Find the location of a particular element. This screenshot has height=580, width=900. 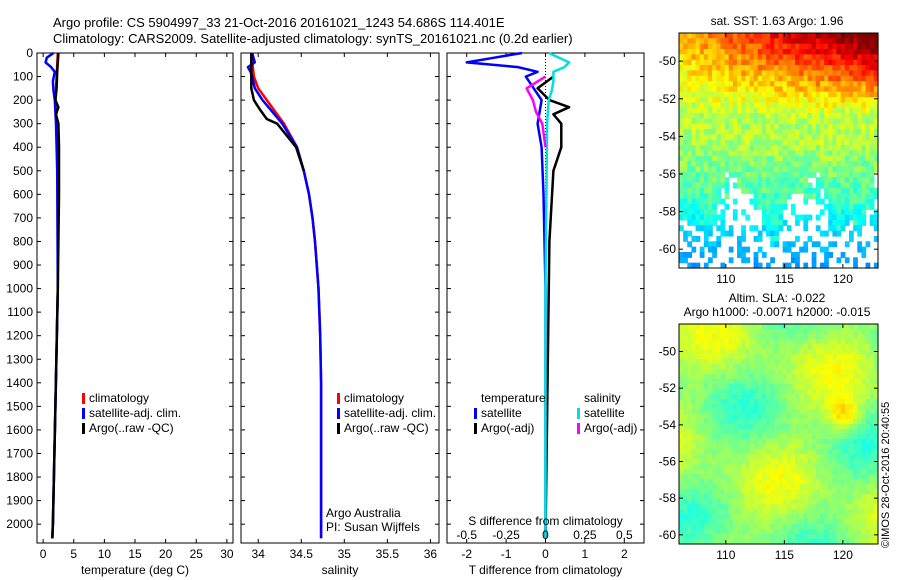

sla-map-subtitle: Argo h1000: -0.0071 h2000: -0.015 is located at coordinates (777, 312).